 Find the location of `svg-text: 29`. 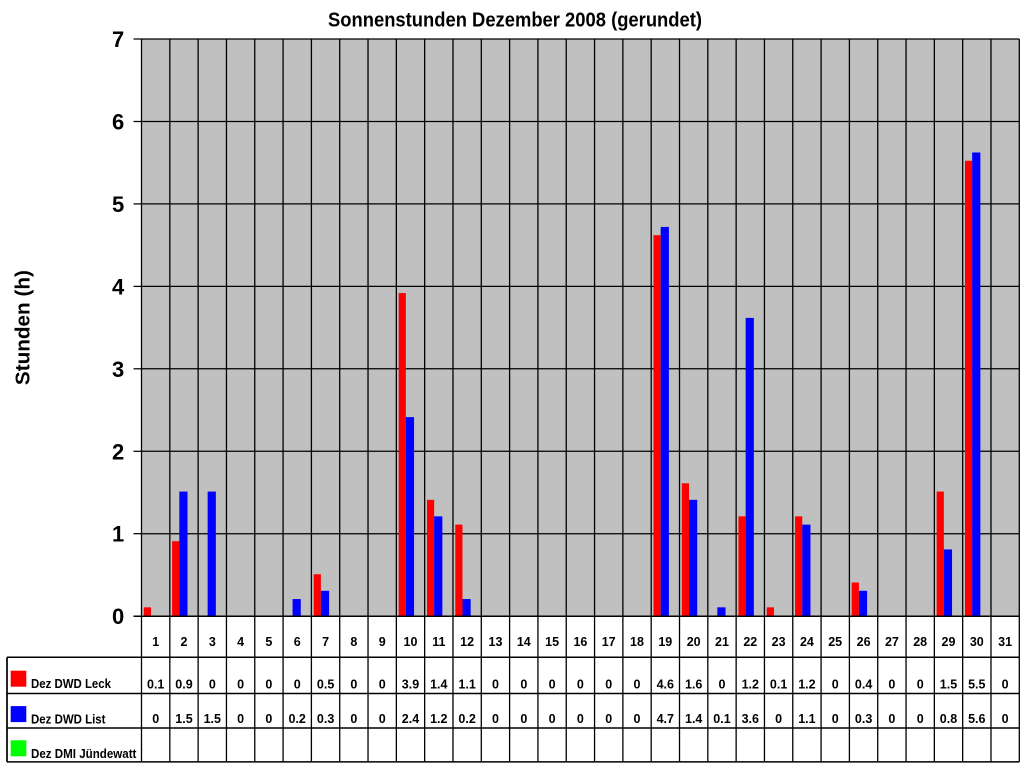

svg-text: 29 is located at coordinates (949, 642).